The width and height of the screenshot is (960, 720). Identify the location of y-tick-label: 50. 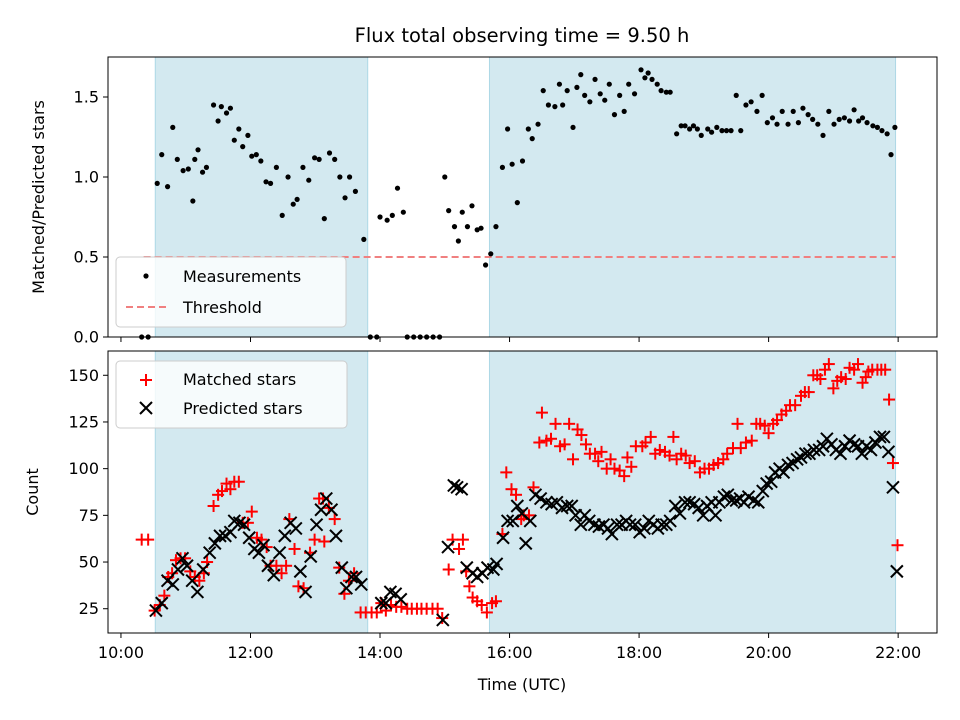
(89, 562).